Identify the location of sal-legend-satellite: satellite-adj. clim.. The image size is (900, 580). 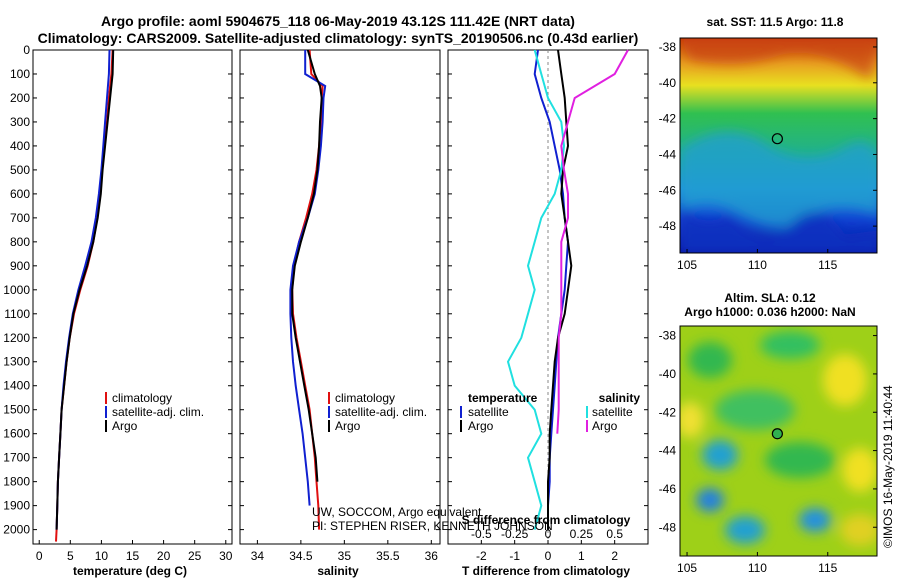
(381, 412).